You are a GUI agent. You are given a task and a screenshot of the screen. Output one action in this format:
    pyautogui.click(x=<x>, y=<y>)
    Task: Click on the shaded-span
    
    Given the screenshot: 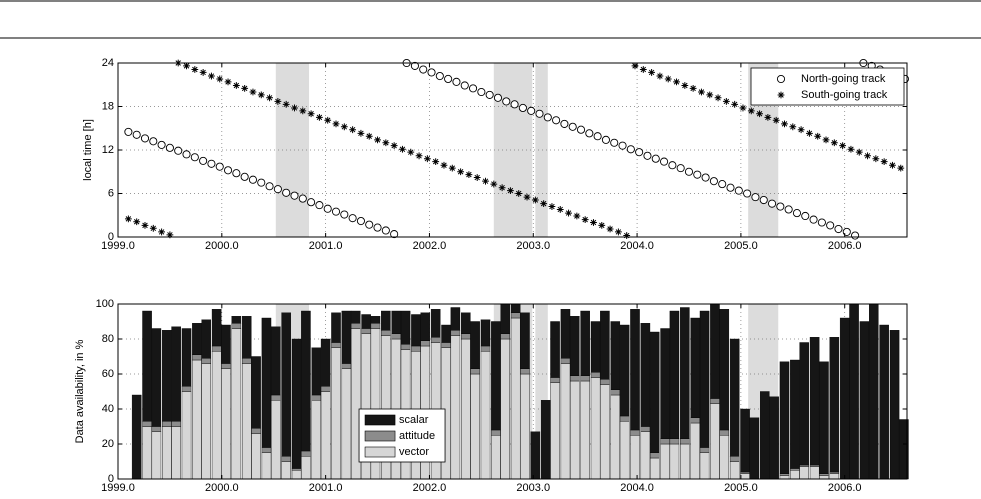 What is the action you would take?
    pyautogui.click(x=292, y=150)
    